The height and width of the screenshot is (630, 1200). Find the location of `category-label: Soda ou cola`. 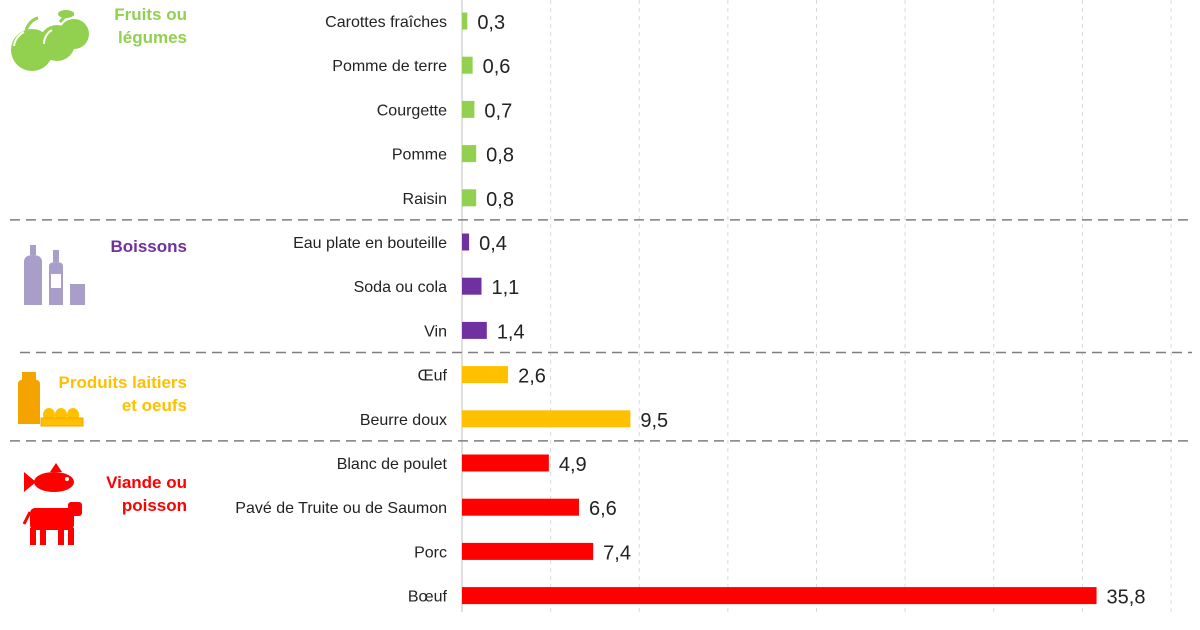

category-label: Soda ou cola is located at coordinates (401, 287).